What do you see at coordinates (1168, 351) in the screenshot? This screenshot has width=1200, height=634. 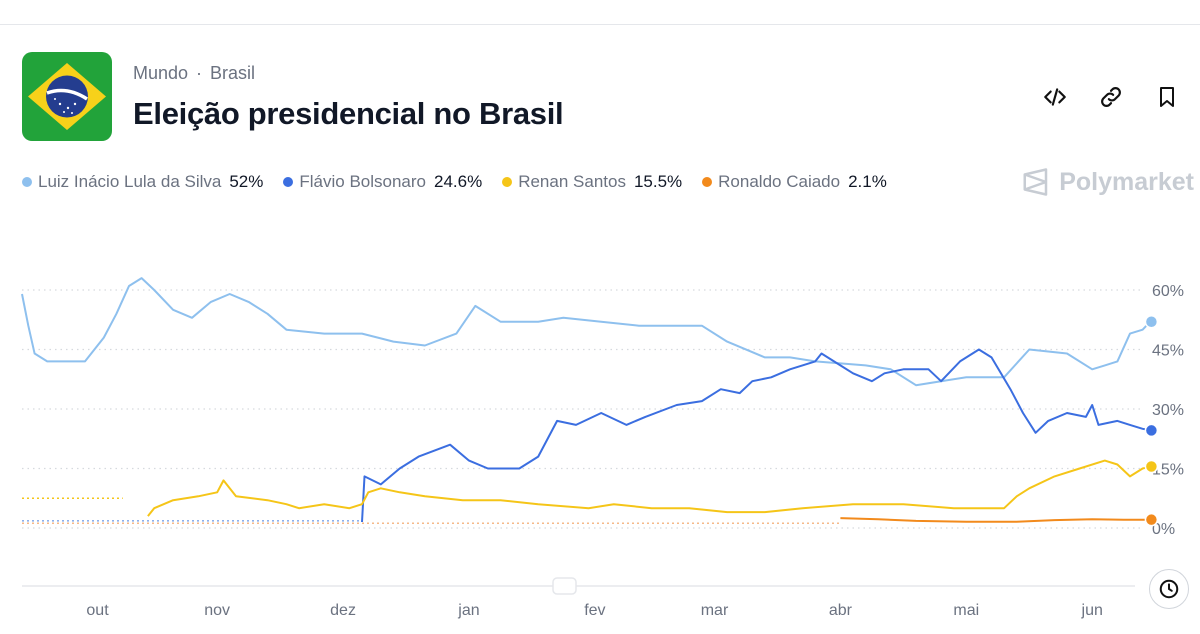 I see `y-tick-label: 45%` at bounding box center [1168, 351].